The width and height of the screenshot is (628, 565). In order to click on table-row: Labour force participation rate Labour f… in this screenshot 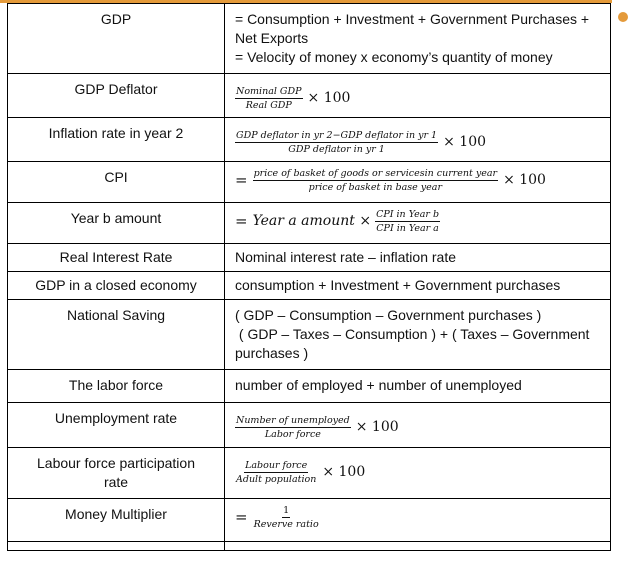, I will do `click(309, 473)`.